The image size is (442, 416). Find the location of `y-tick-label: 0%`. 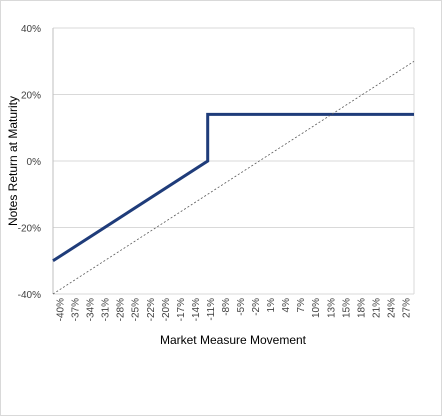

y-tick-label: 0% is located at coordinates (34, 162).